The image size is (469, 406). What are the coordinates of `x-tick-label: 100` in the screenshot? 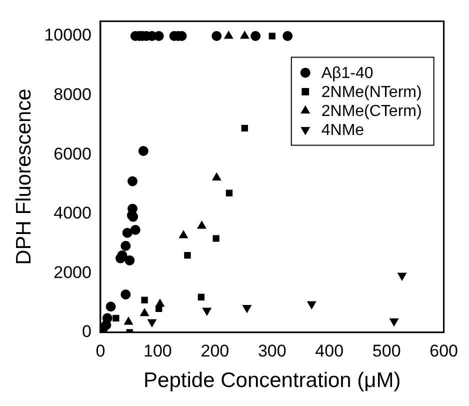 It's located at (158, 350).